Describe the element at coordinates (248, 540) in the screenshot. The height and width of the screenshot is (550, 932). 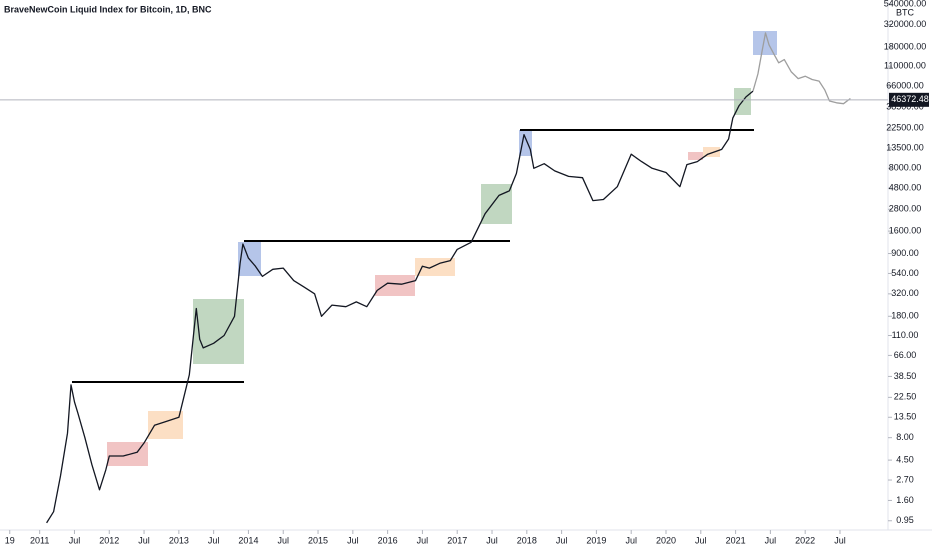
I see `x-tick-label: 2014` at that location.